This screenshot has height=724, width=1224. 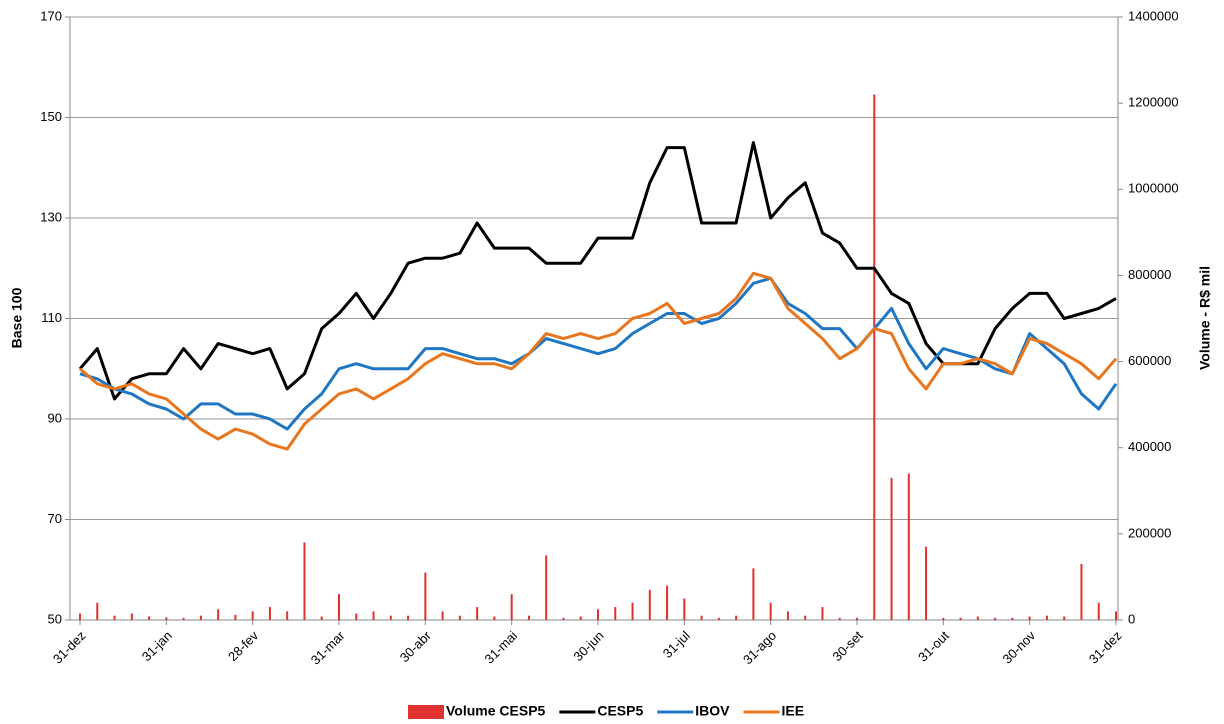 What do you see at coordinates (1153, 188) in the screenshot?
I see `y2-tick-label: 1000000` at bounding box center [1153, 188].